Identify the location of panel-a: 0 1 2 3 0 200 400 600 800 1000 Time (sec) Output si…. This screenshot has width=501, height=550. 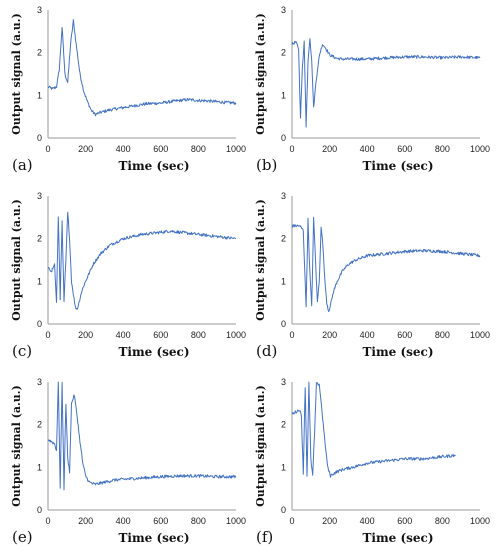
(128, 89).